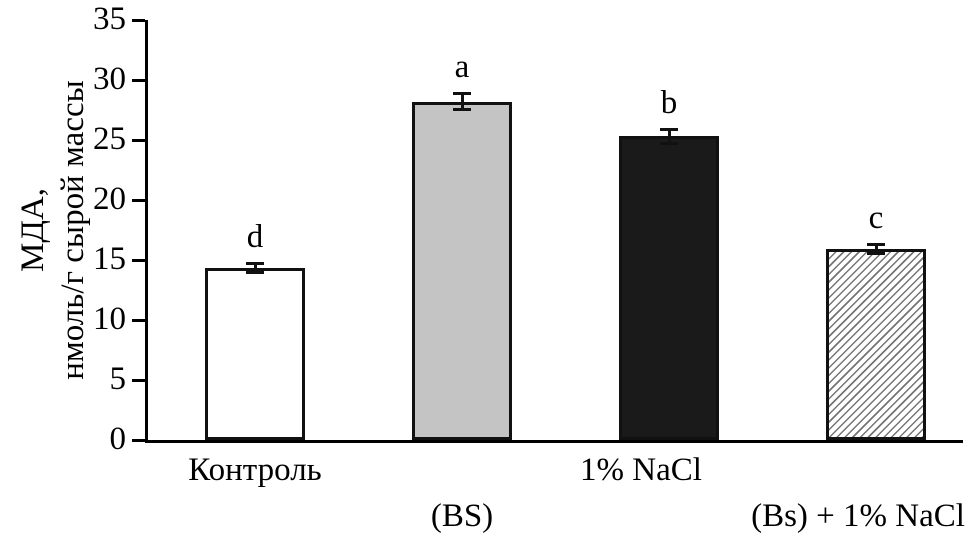 Image resolution: width=974 pixels, height=558 pixels. I want to click on bar-d, so click(255, 354).